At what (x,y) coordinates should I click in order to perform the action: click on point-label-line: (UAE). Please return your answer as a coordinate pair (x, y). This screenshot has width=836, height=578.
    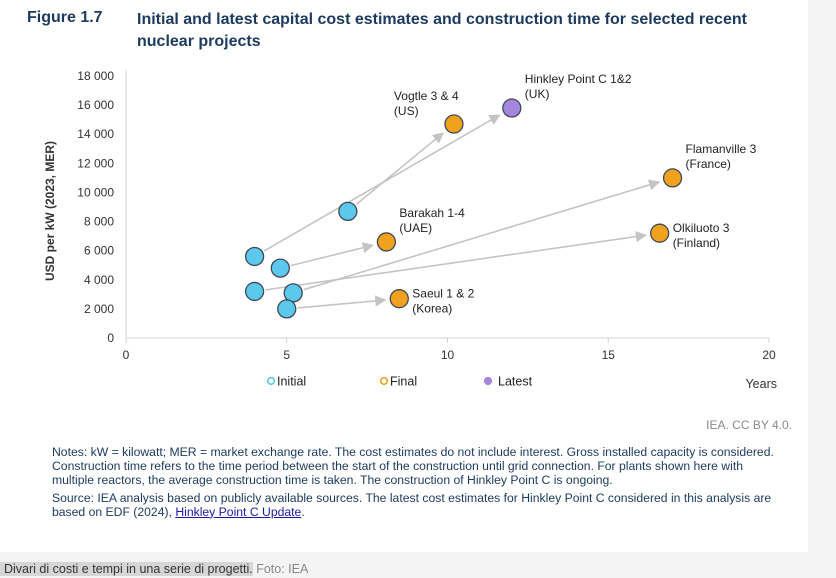
    Looking at the image, I should click on (415, 228).